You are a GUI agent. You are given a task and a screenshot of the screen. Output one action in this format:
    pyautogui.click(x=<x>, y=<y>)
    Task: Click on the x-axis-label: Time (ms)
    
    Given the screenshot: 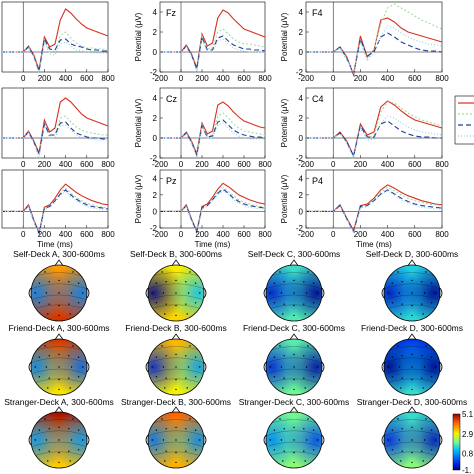 What is the action you would take?
    pyautogui.click(x=213, y=244)
    